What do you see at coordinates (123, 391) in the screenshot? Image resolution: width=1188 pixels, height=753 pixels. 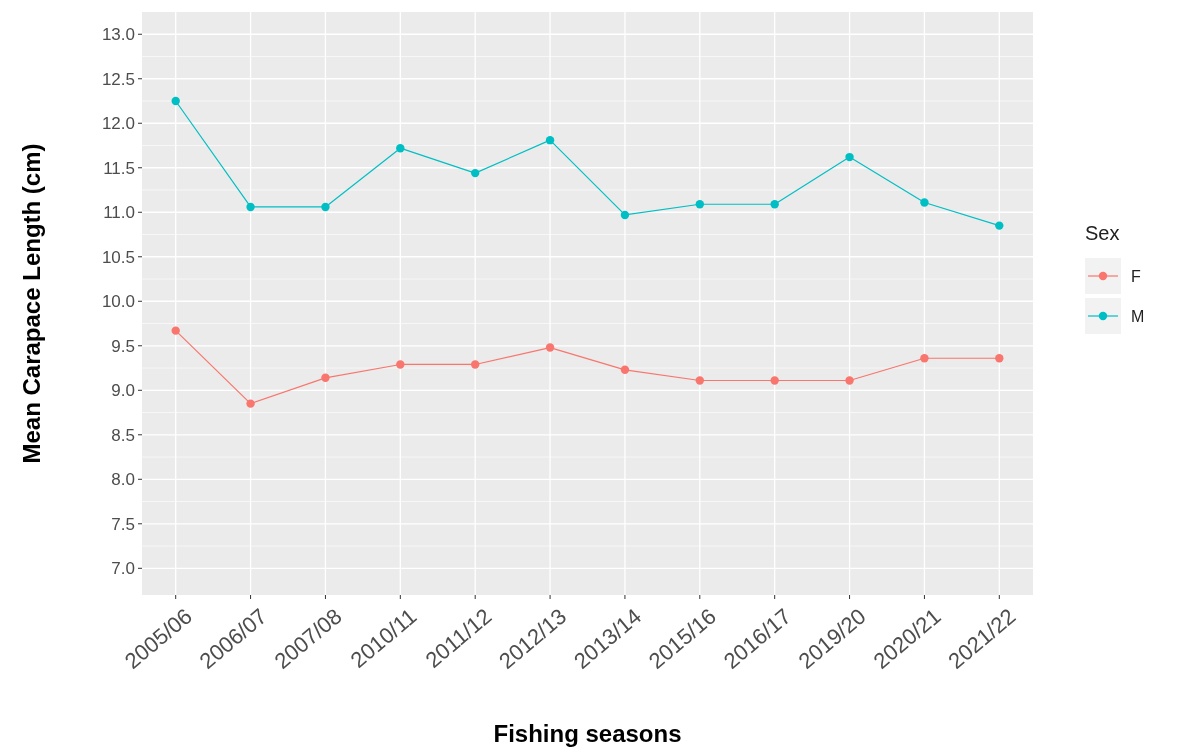 I see `y-tick-label: 9.0` at bounding box center [123, 391].